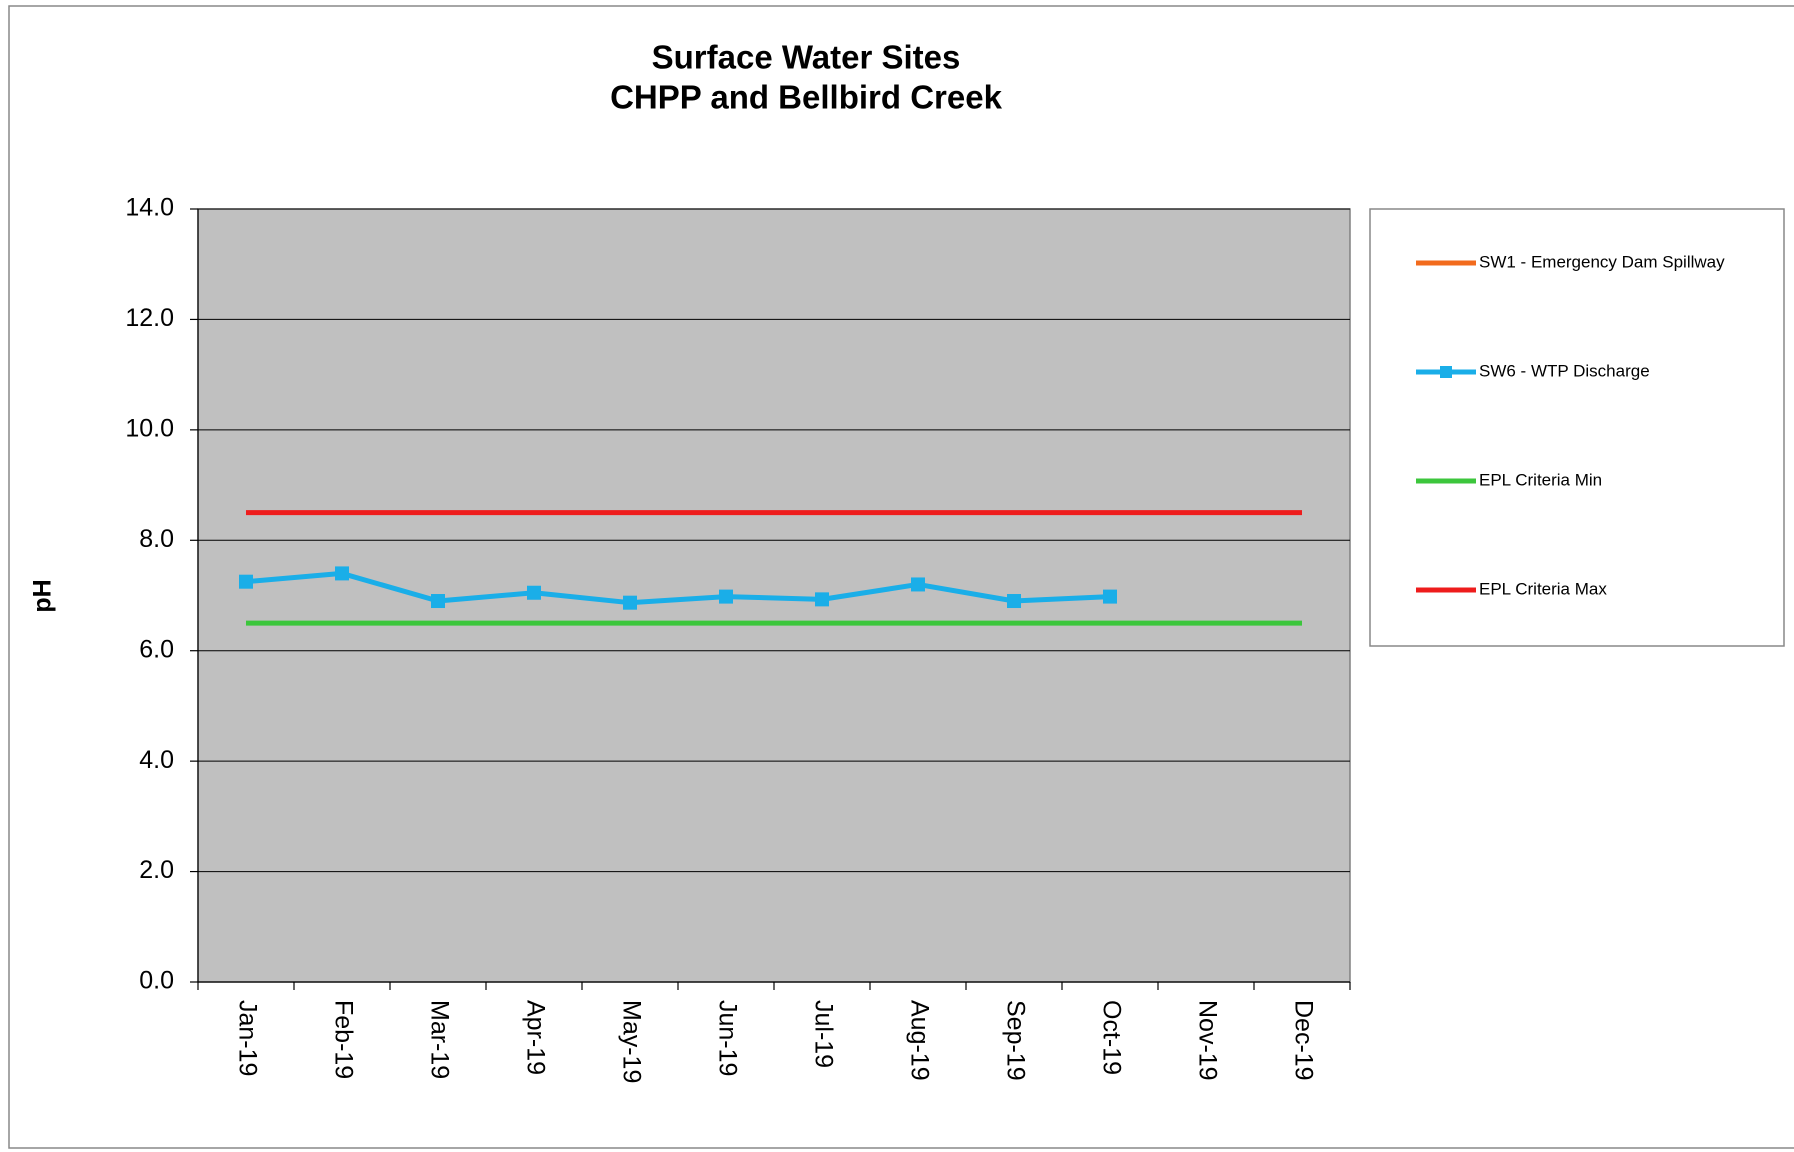 This screenshot has width=1794, height=1152. I want to click on legend-label: SW6 - WTP Discharge, so click(1564, 370).